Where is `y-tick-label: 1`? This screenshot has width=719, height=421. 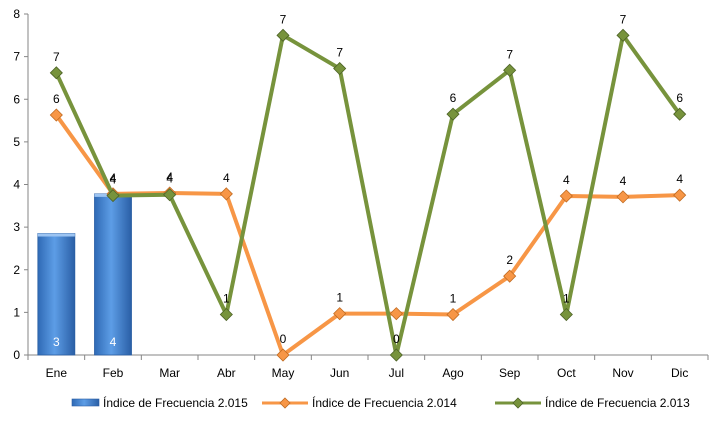
y-tick-label: 1 is located at coordinates (16, 312).